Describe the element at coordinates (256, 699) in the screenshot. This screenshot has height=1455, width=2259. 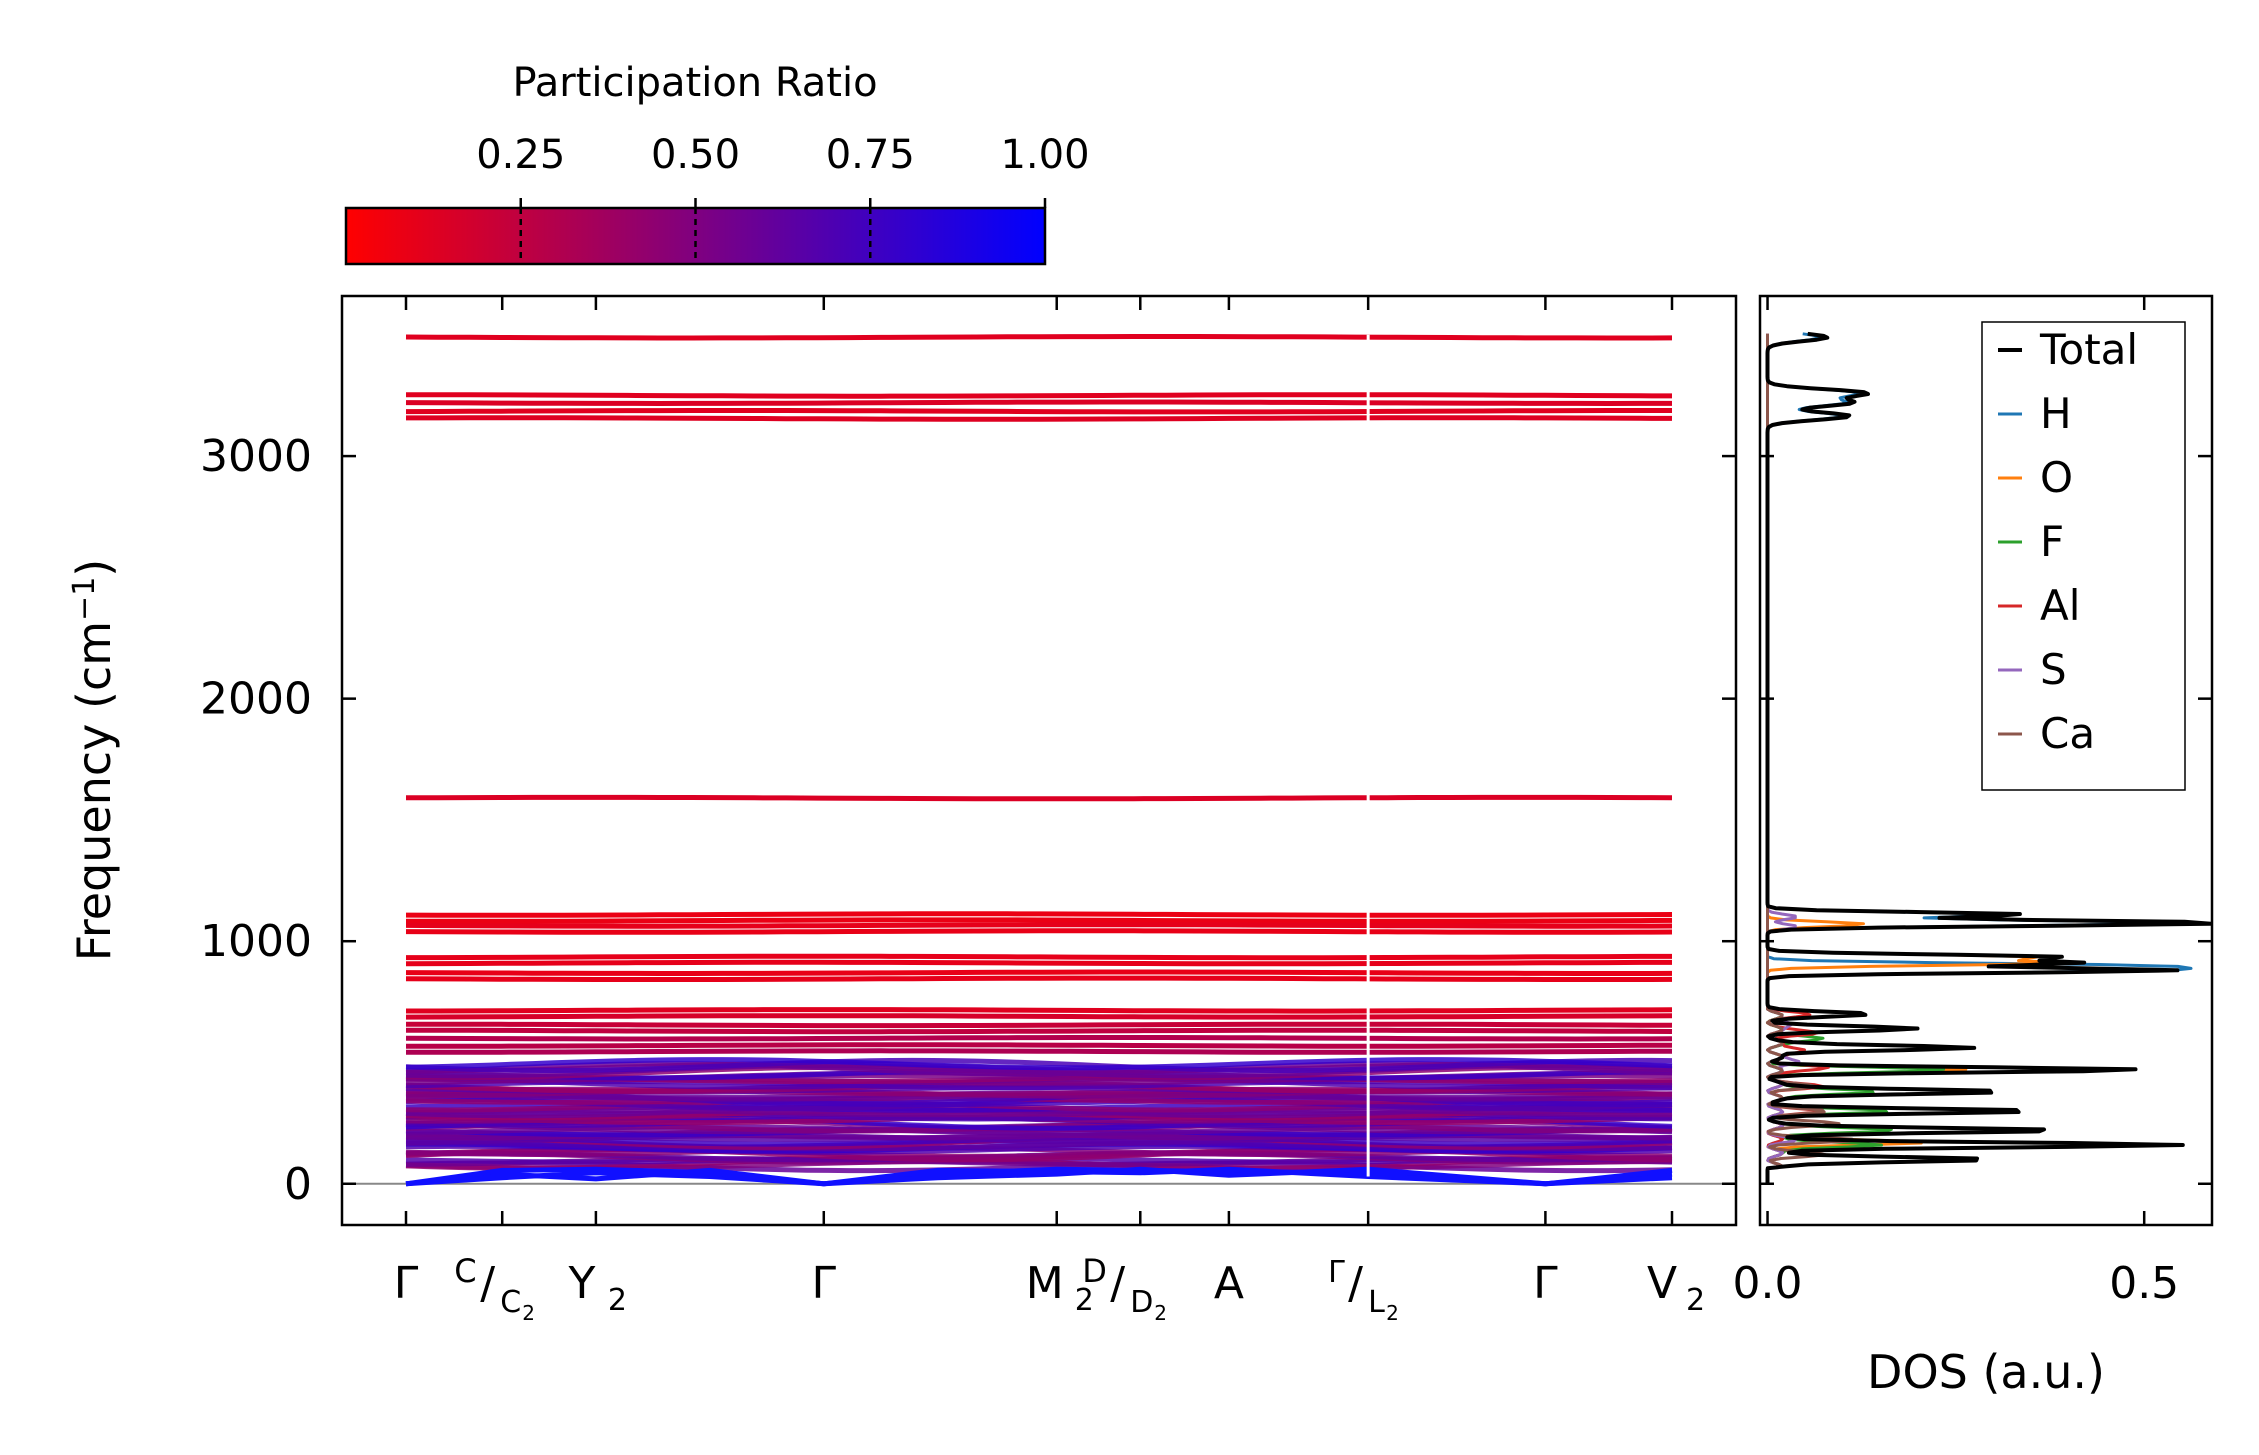
I see `y-tick-label: 2000` at that location.